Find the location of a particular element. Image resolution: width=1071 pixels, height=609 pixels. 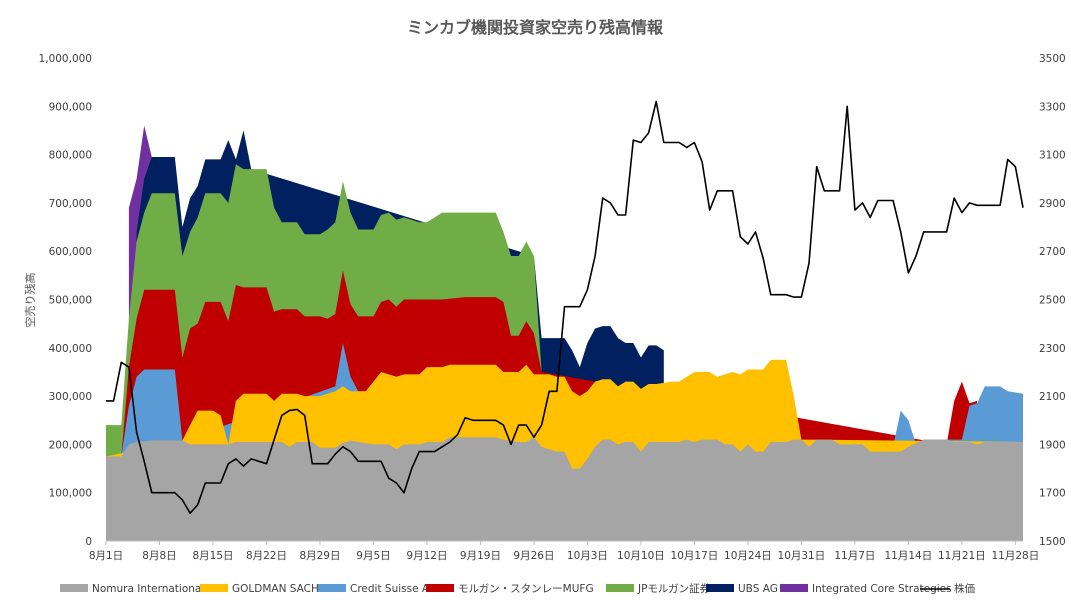

y-tick-label: 200,000 is located at coordinates (70, 445).